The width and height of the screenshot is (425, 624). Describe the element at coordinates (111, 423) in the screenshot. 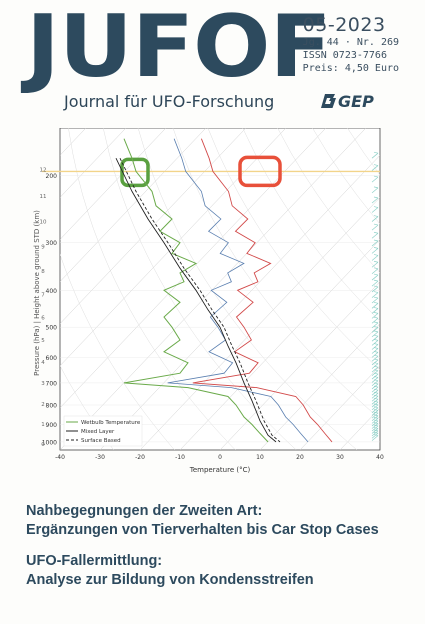

I see `legend-entry: Wetbulb Temperature` at that location.